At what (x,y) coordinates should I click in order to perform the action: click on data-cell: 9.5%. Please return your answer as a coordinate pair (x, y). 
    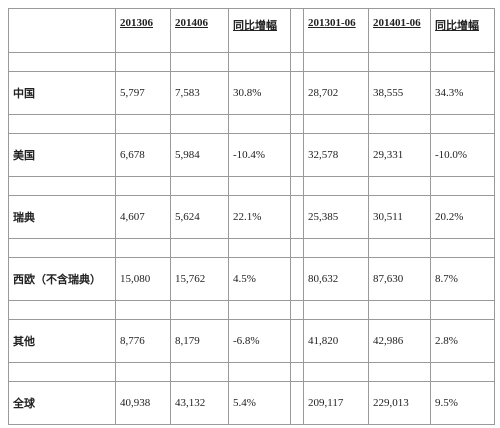
    Looking at the image, I should click on (462, 403).